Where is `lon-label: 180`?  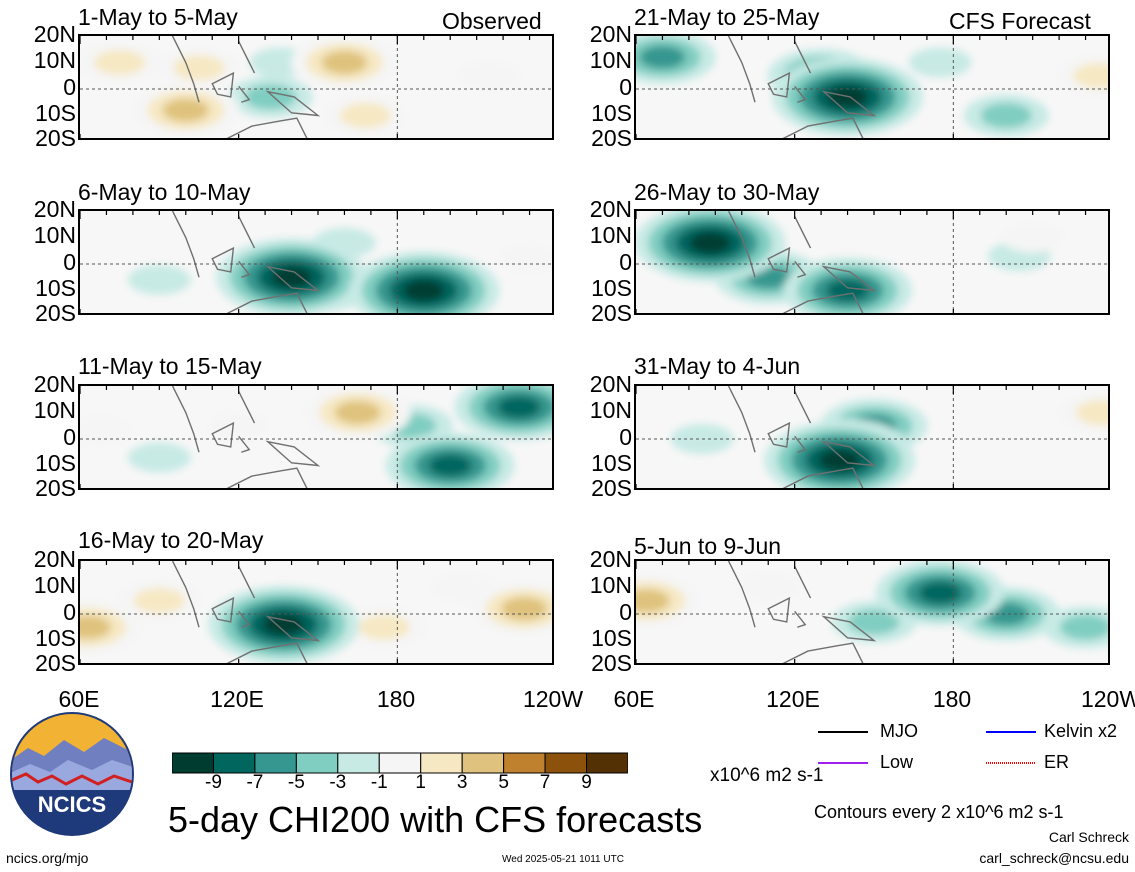
lon-label: 180 is located at coordinates (952, 699).